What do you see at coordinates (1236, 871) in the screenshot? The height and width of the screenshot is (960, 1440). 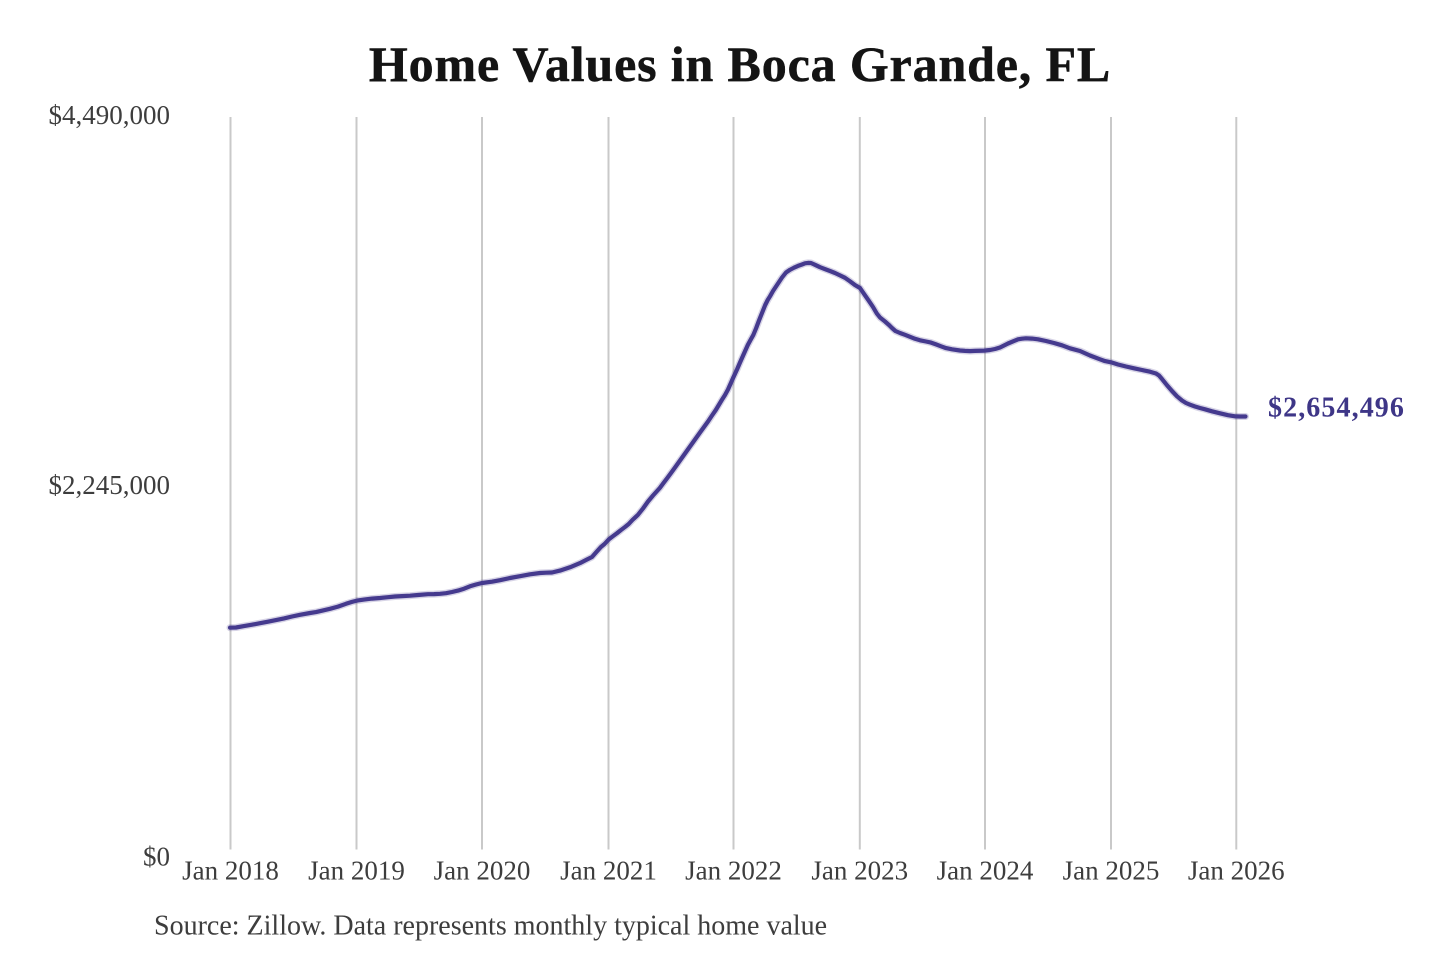 I see `svg-text: Jan 2026` at bounding box center [1236, 871].